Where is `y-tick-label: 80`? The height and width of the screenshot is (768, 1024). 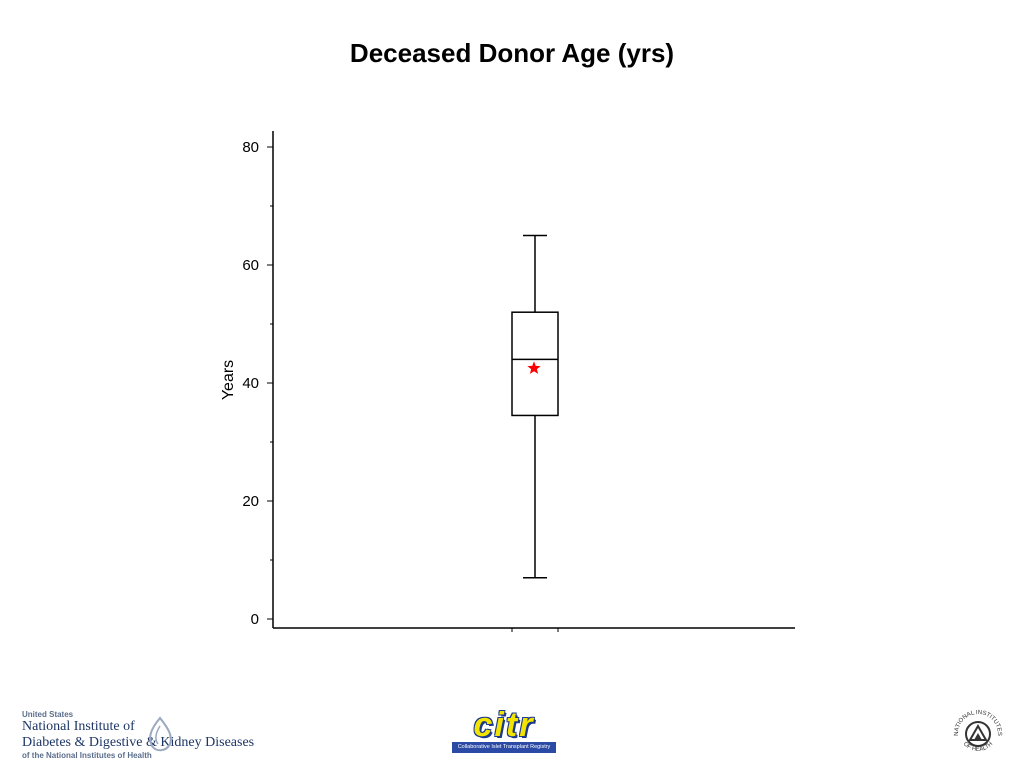
y-tick-label: 80 is located at coordinates (250, 147).